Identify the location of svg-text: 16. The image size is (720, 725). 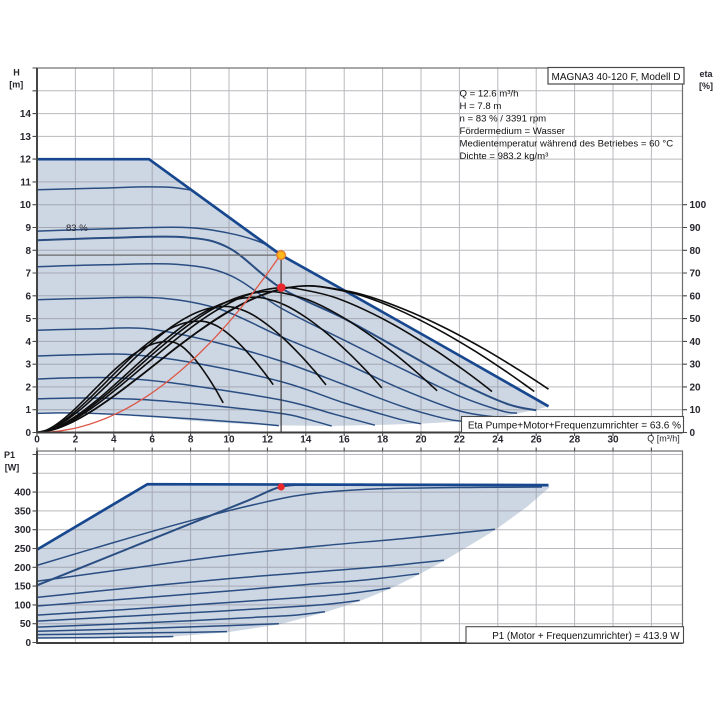
(345, 440).